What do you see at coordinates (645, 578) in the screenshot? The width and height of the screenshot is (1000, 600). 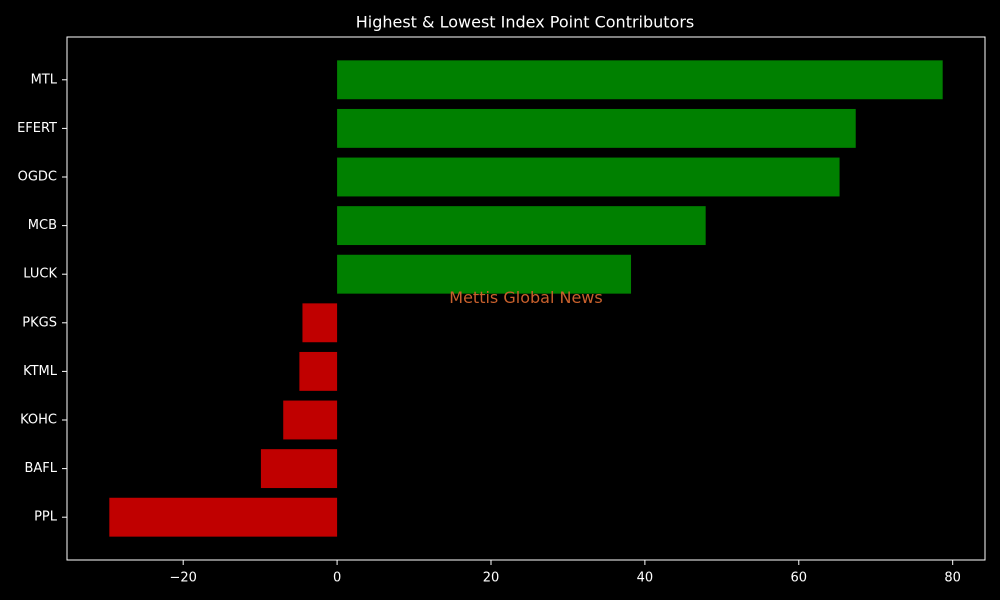 I see `x-tick-label: 40` at bounding box center [645, 578].